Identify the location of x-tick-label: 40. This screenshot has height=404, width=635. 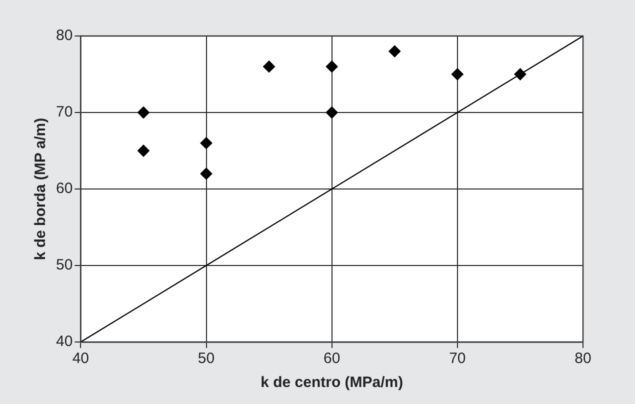
(81, 359).